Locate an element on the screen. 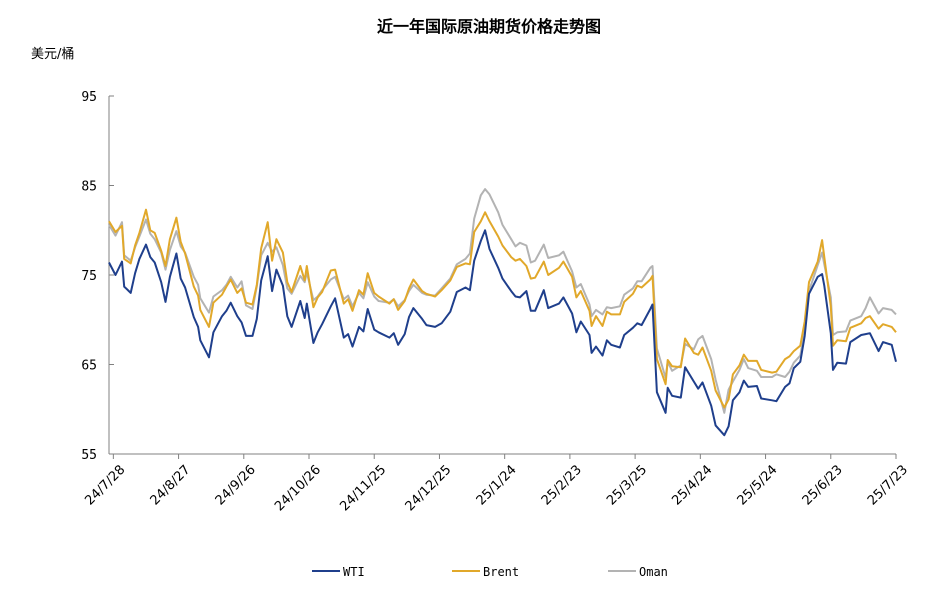 The height and width of the screenshot is (602, 938). x-tick-label: 25/5/24 is located at coordinates (758, 485).